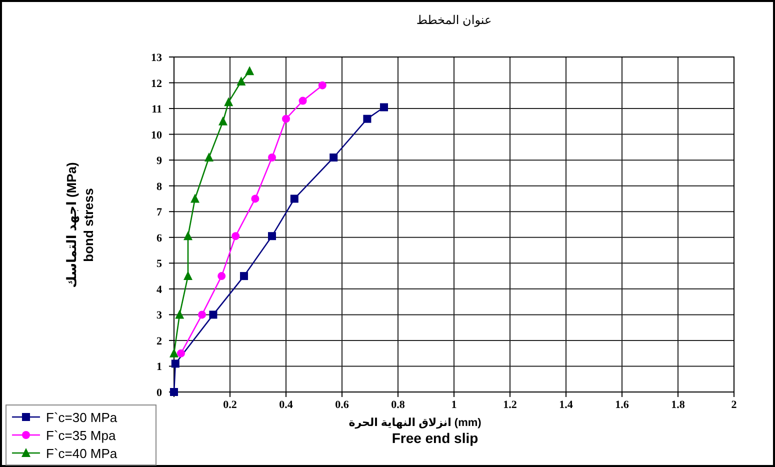 This screenshot has width=775, height=467. Describe the element at coordinates (159, 341) in the screenshot. I see `y-tick-label: 2` at that location.